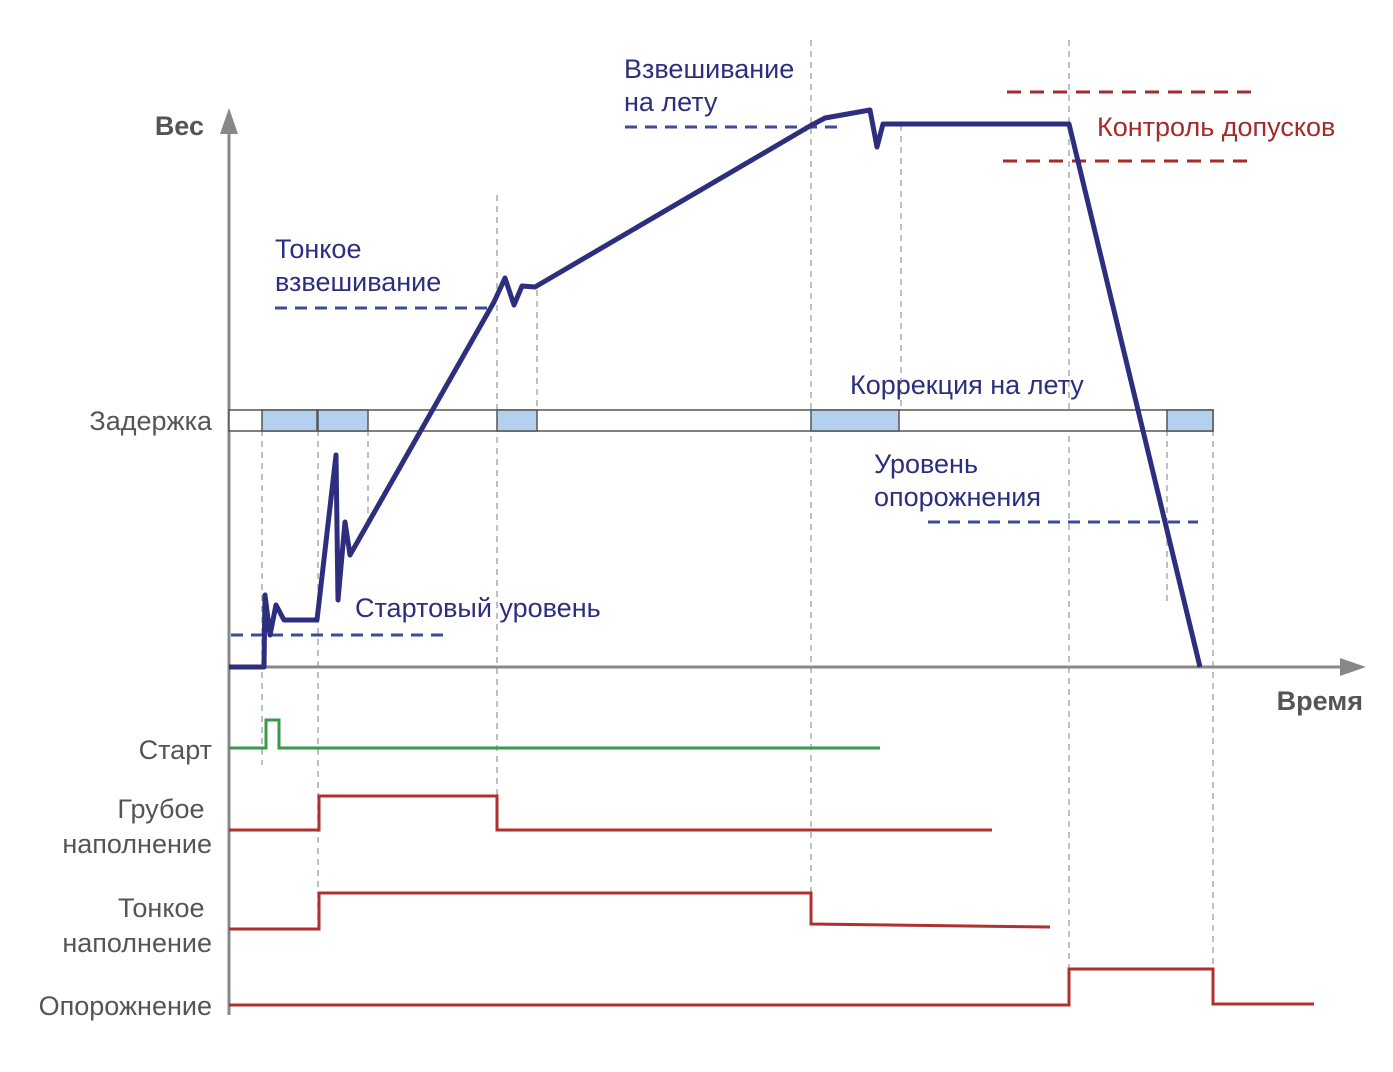 The height and width of the screenshot is (1072, 1393). I want to click on correction-on-fly-label: Коррекция на лету, so click(967, 385).